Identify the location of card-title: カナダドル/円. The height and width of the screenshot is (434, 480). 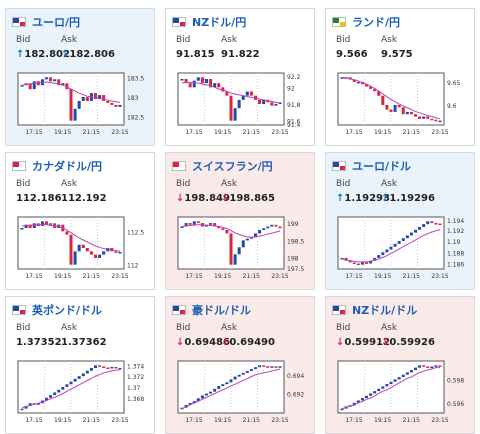
(57, 166).